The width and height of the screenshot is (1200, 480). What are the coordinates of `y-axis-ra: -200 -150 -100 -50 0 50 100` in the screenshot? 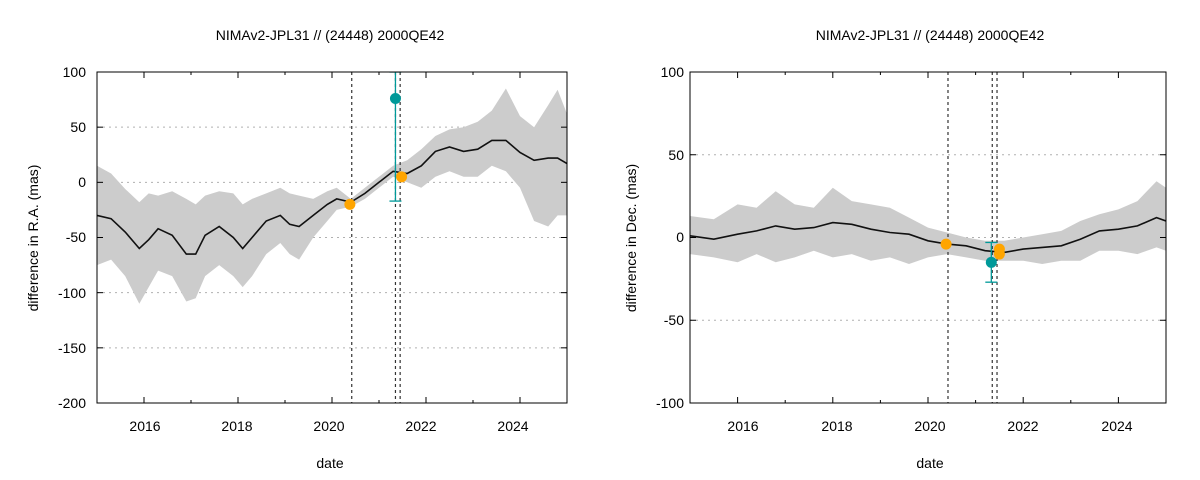 It's located at (72, 237).